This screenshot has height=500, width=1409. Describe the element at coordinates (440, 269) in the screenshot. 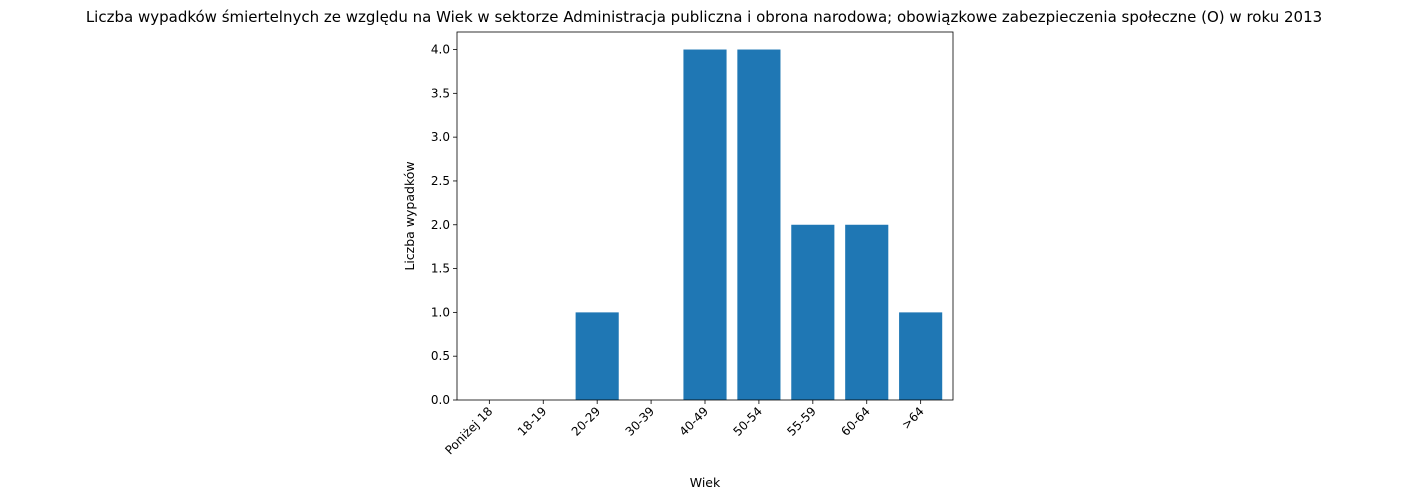

I see `y-tick-label: 1.5` at that location.